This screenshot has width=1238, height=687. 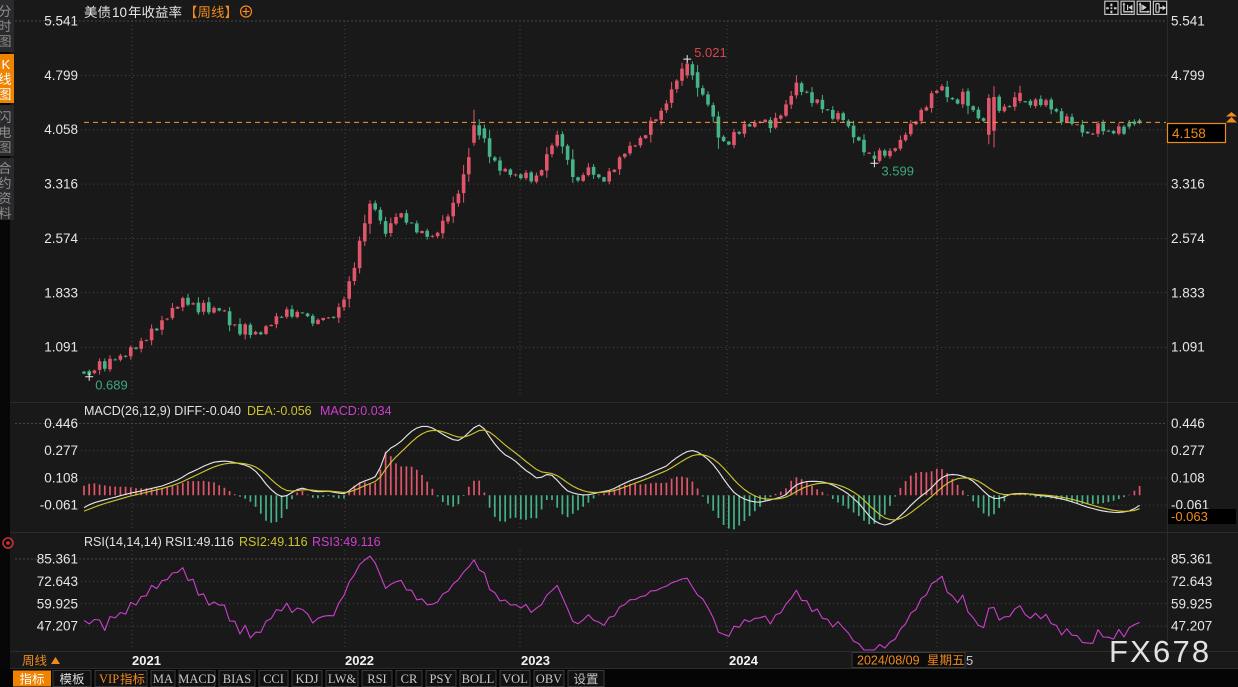 I want to click on svg-text: 4.158, so click(x=1189, y=133).